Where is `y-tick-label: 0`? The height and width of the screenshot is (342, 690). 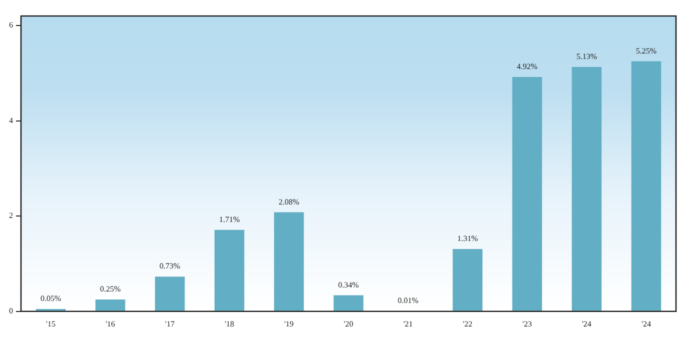
y-tick-label: 0 is located at coordinates (11, 311).